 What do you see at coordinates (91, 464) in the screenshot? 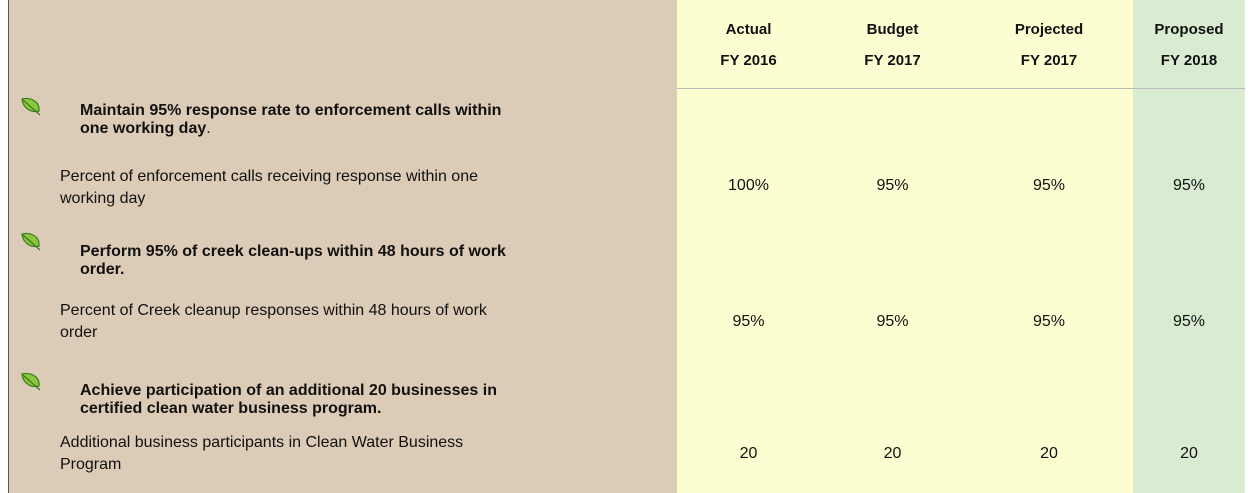
I see `measure-line: Program` at bounding box center [91, 464].